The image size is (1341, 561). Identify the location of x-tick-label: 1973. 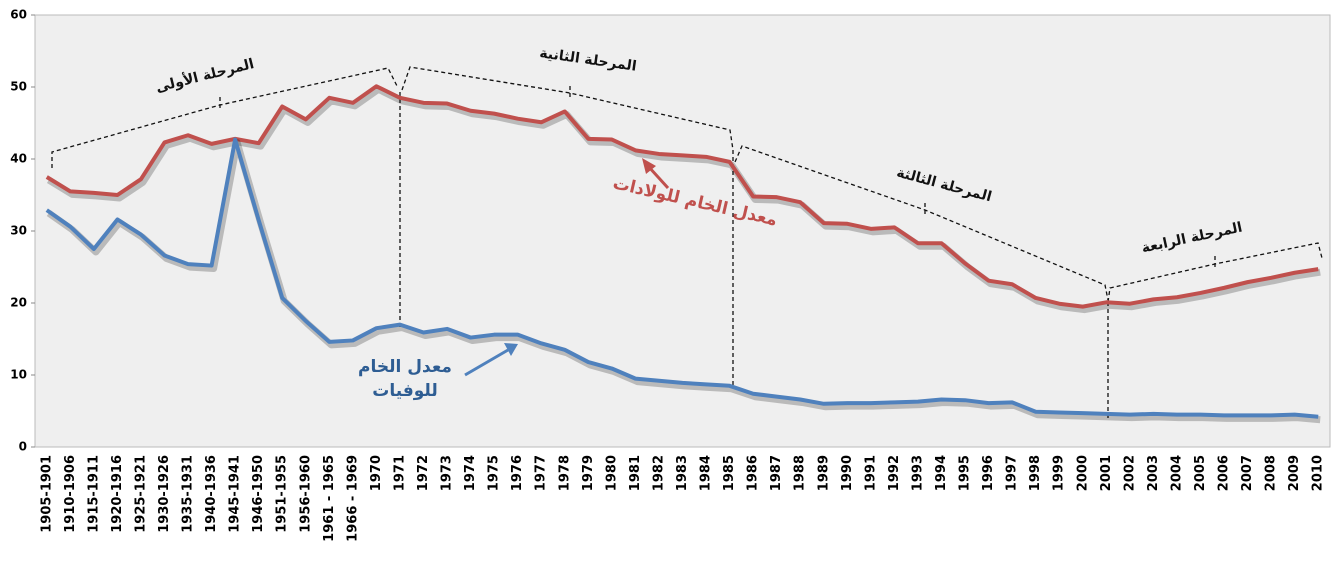
(447, 473).